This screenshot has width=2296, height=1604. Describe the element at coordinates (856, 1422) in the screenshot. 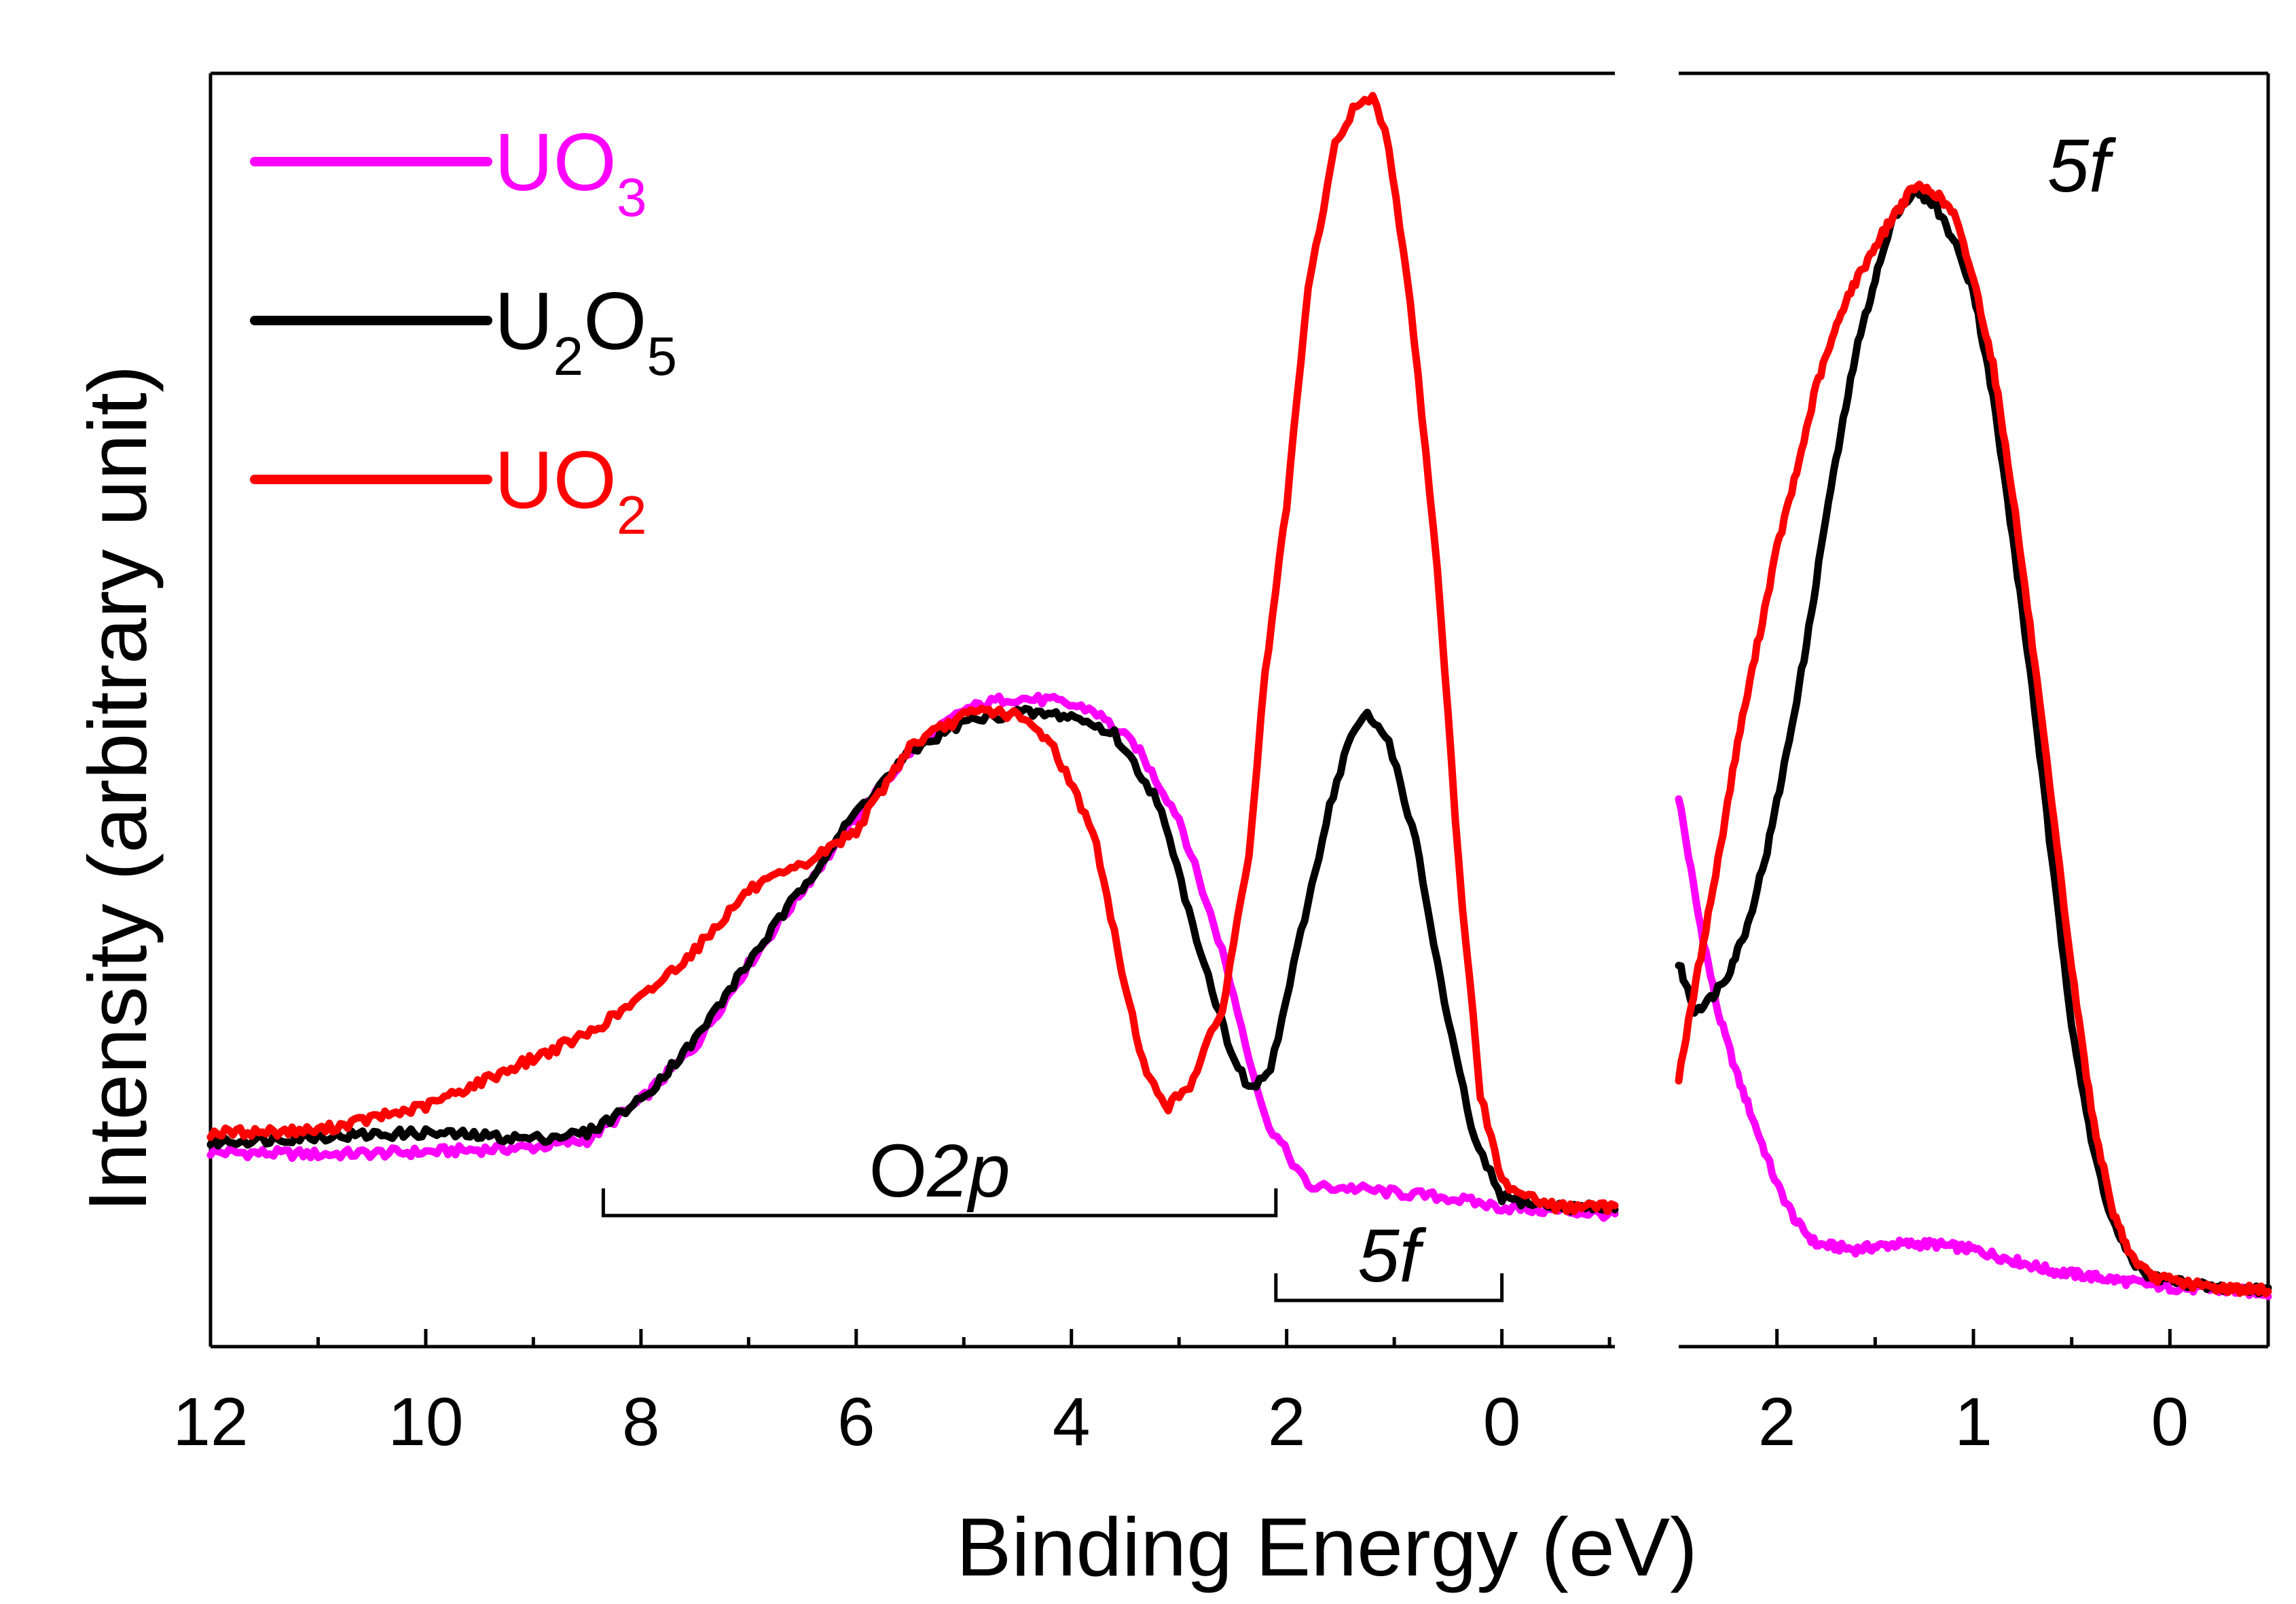

I see `main-x-tick-label: 6` at that location.